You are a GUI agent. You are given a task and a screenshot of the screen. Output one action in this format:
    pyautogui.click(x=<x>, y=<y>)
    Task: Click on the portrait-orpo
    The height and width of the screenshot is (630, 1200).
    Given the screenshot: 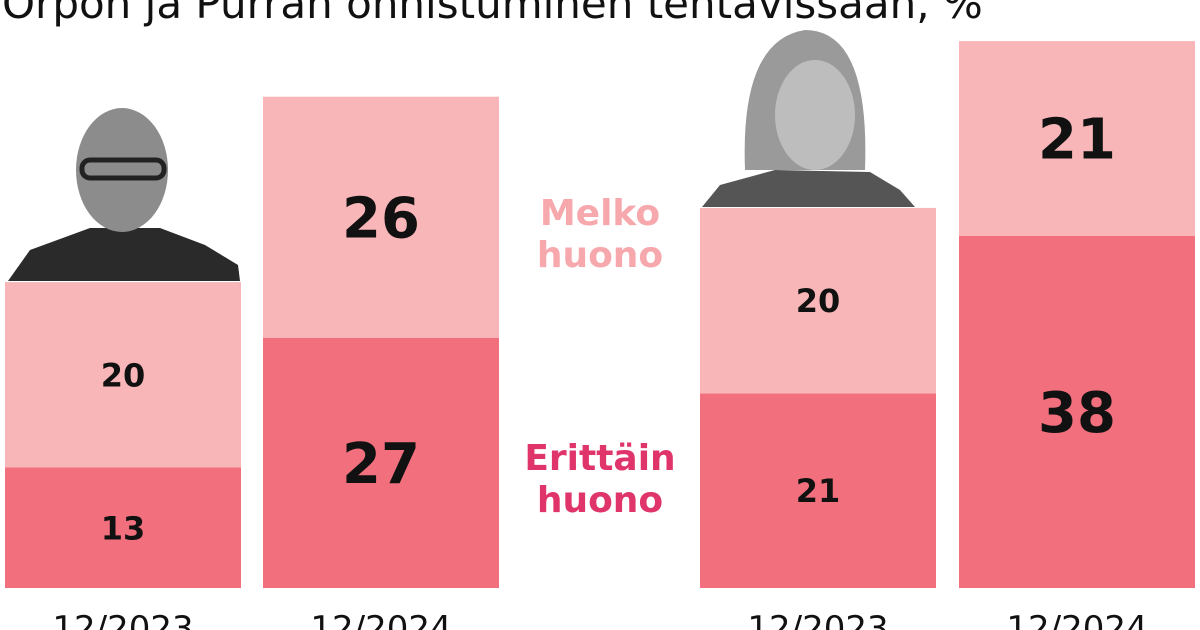 What is the action you would take?
    pyautogui.click(x=124, y=194)
    